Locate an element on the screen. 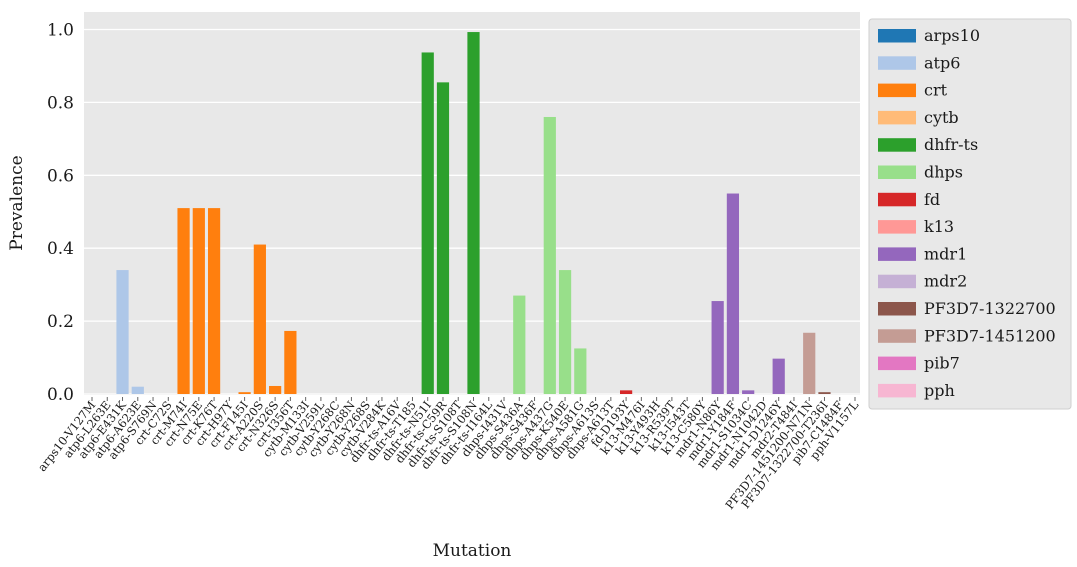 The image size is (1077, 567). y-tick-label: 0.6 is located at coordinates (60, 176).